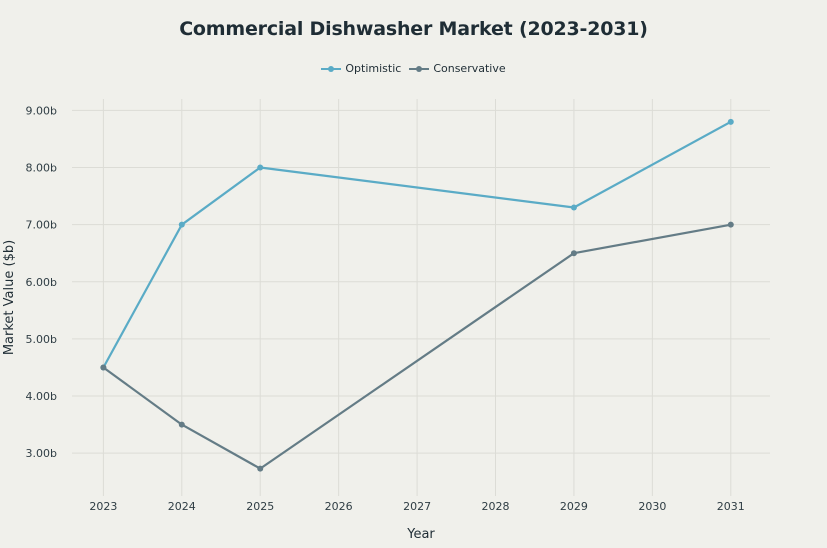 This screenshot has height=548, width=827. Describe the element at coordinates (9, 297) in the screenshot. I see `y-axis-title: Market Value ($b)` at that location.